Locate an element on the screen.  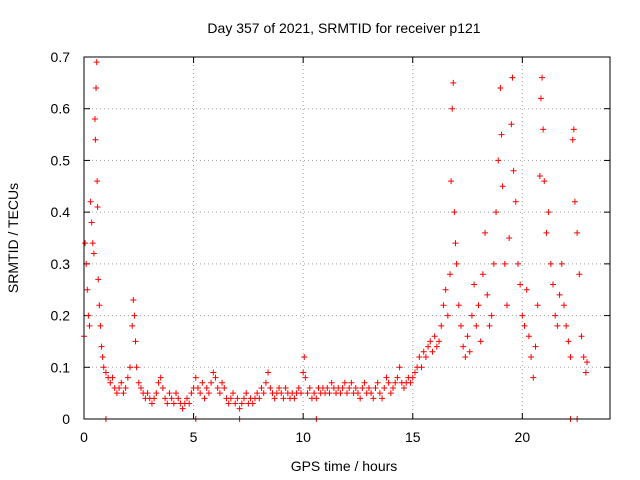
y-tick-label: 0.4 is located at coordinates (61, 212).